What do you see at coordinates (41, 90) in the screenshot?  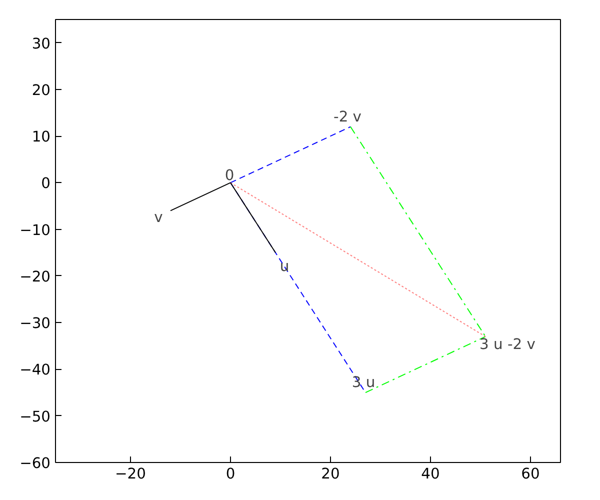 I see `y-tick-label: 20` at bounding box center [41, 90].